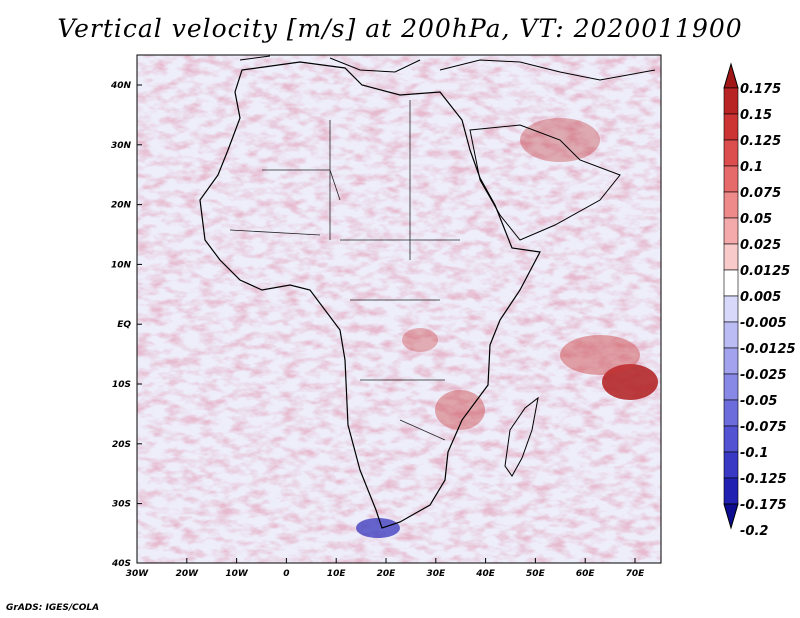  I want to click on colorbar-bottom-arrow, so click(731, 516).